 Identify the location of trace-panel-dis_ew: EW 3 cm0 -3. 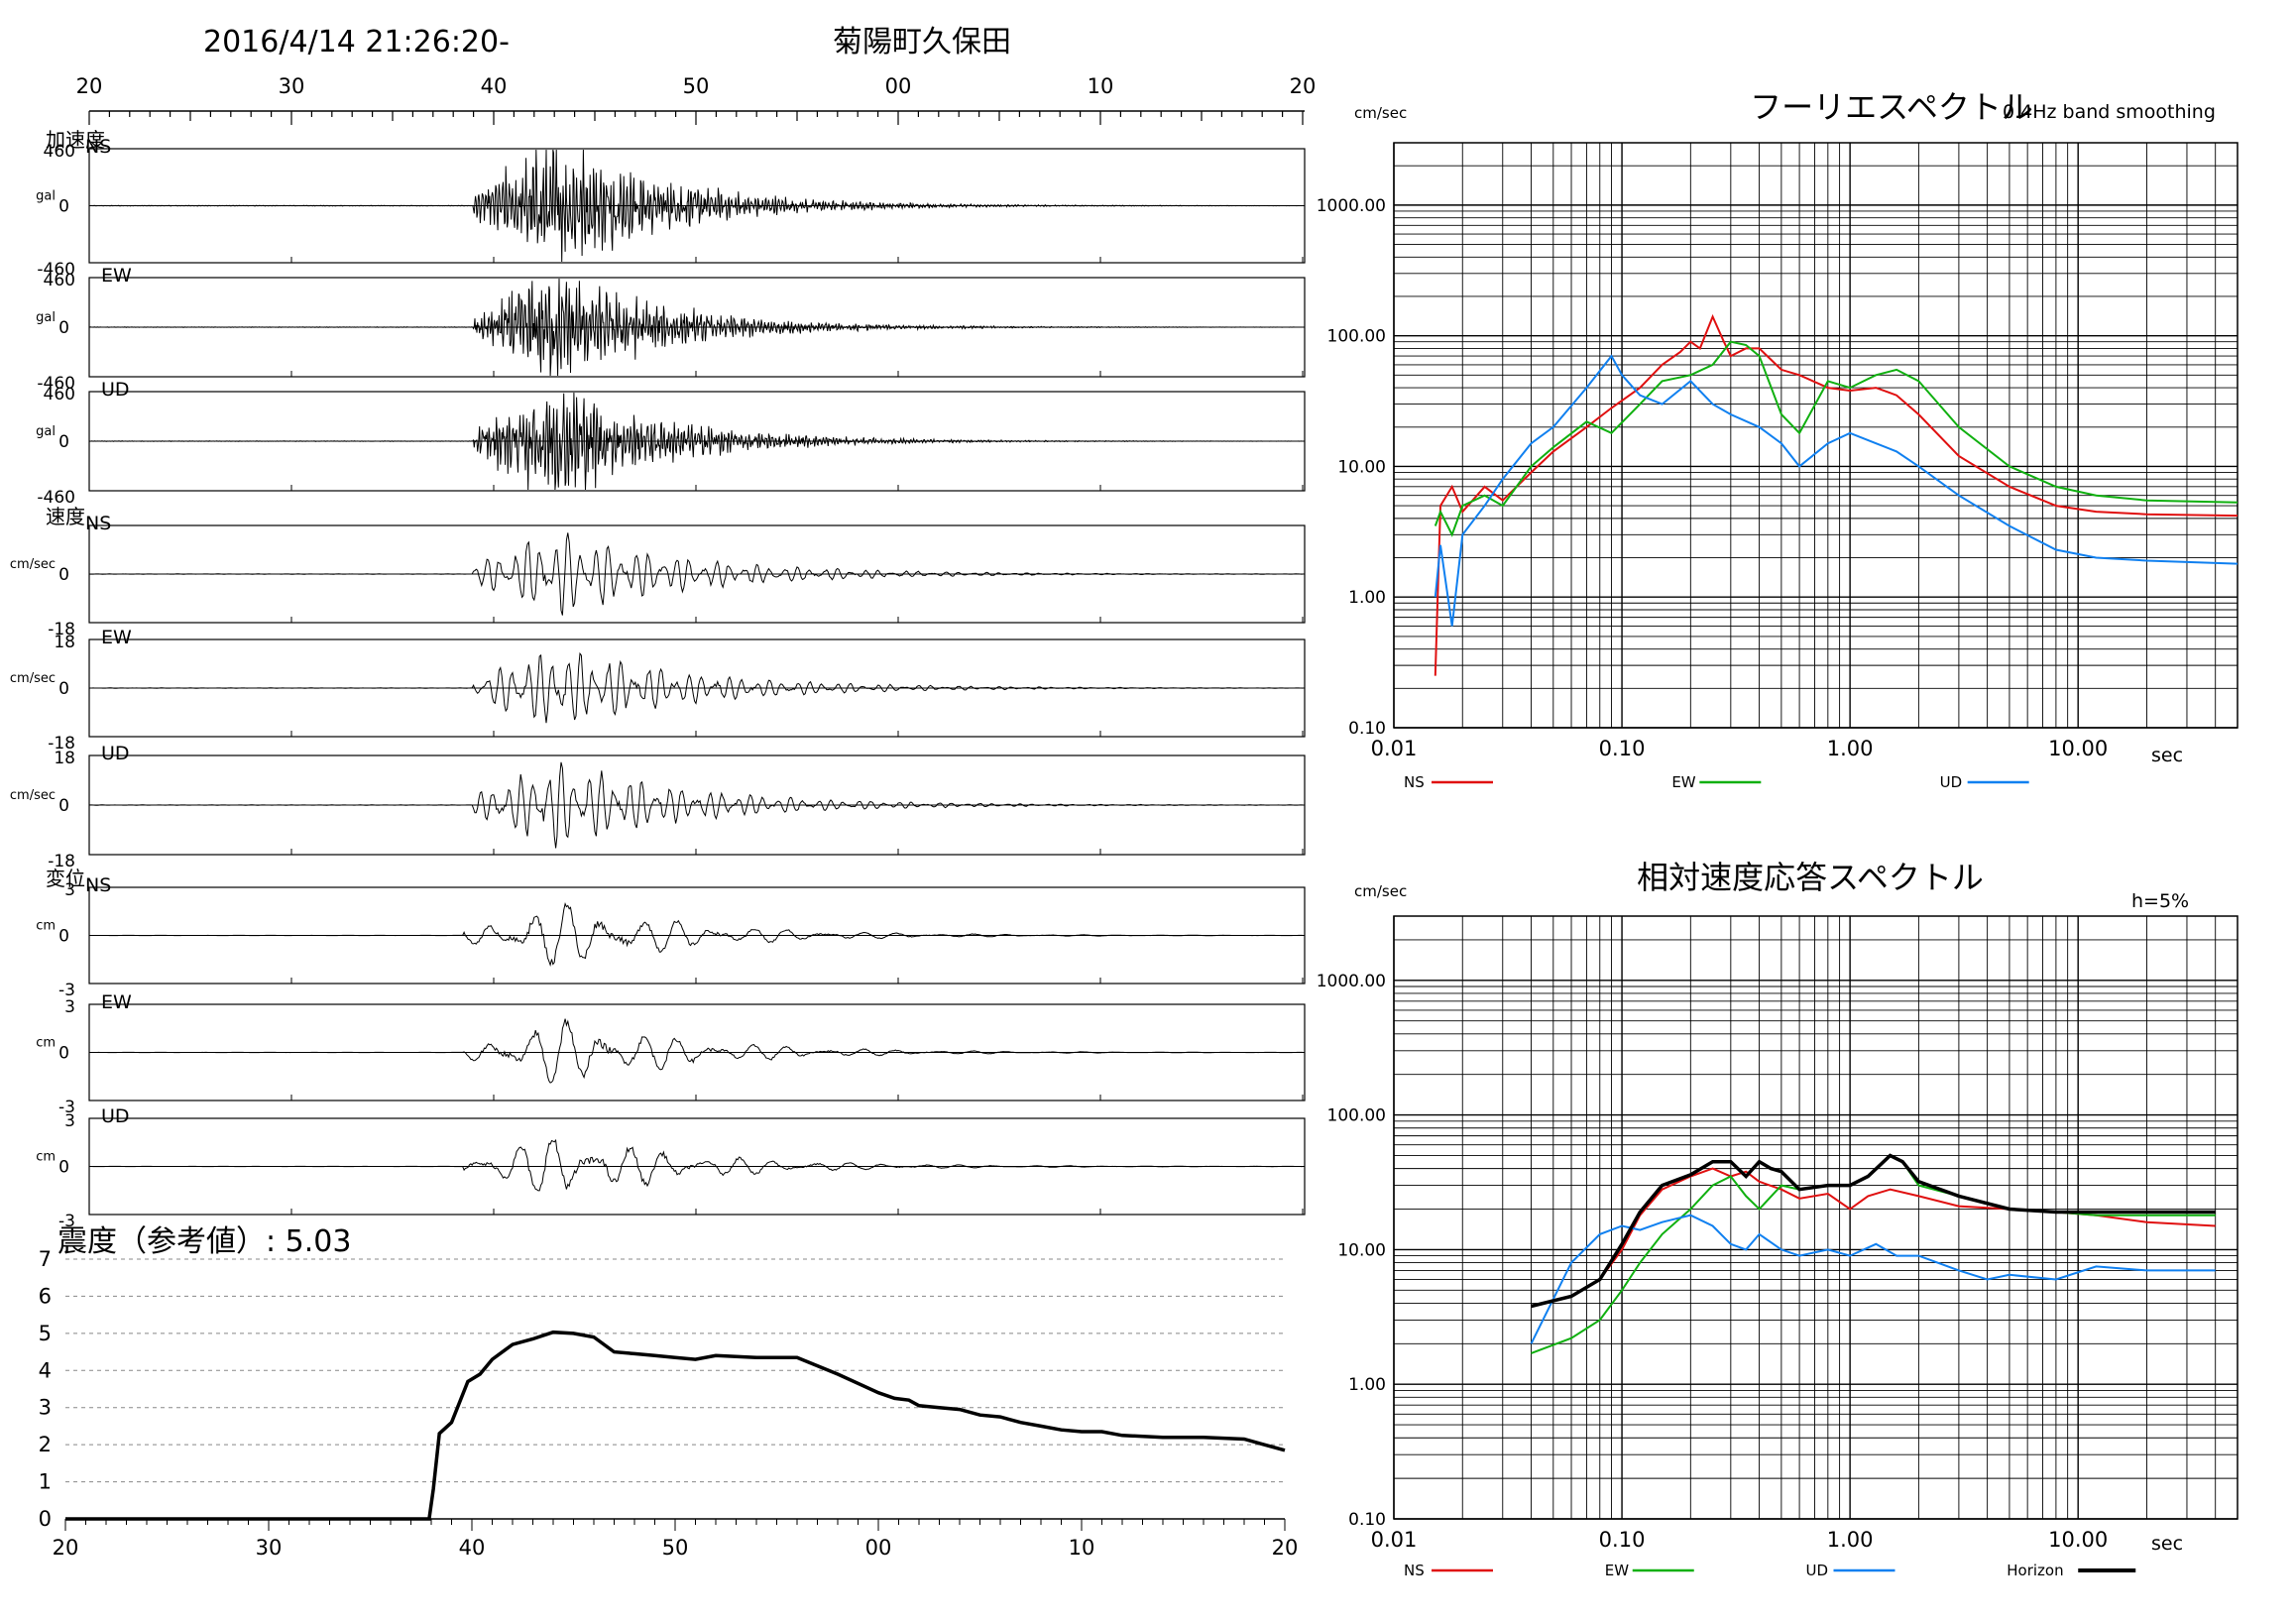
(671, 1054).